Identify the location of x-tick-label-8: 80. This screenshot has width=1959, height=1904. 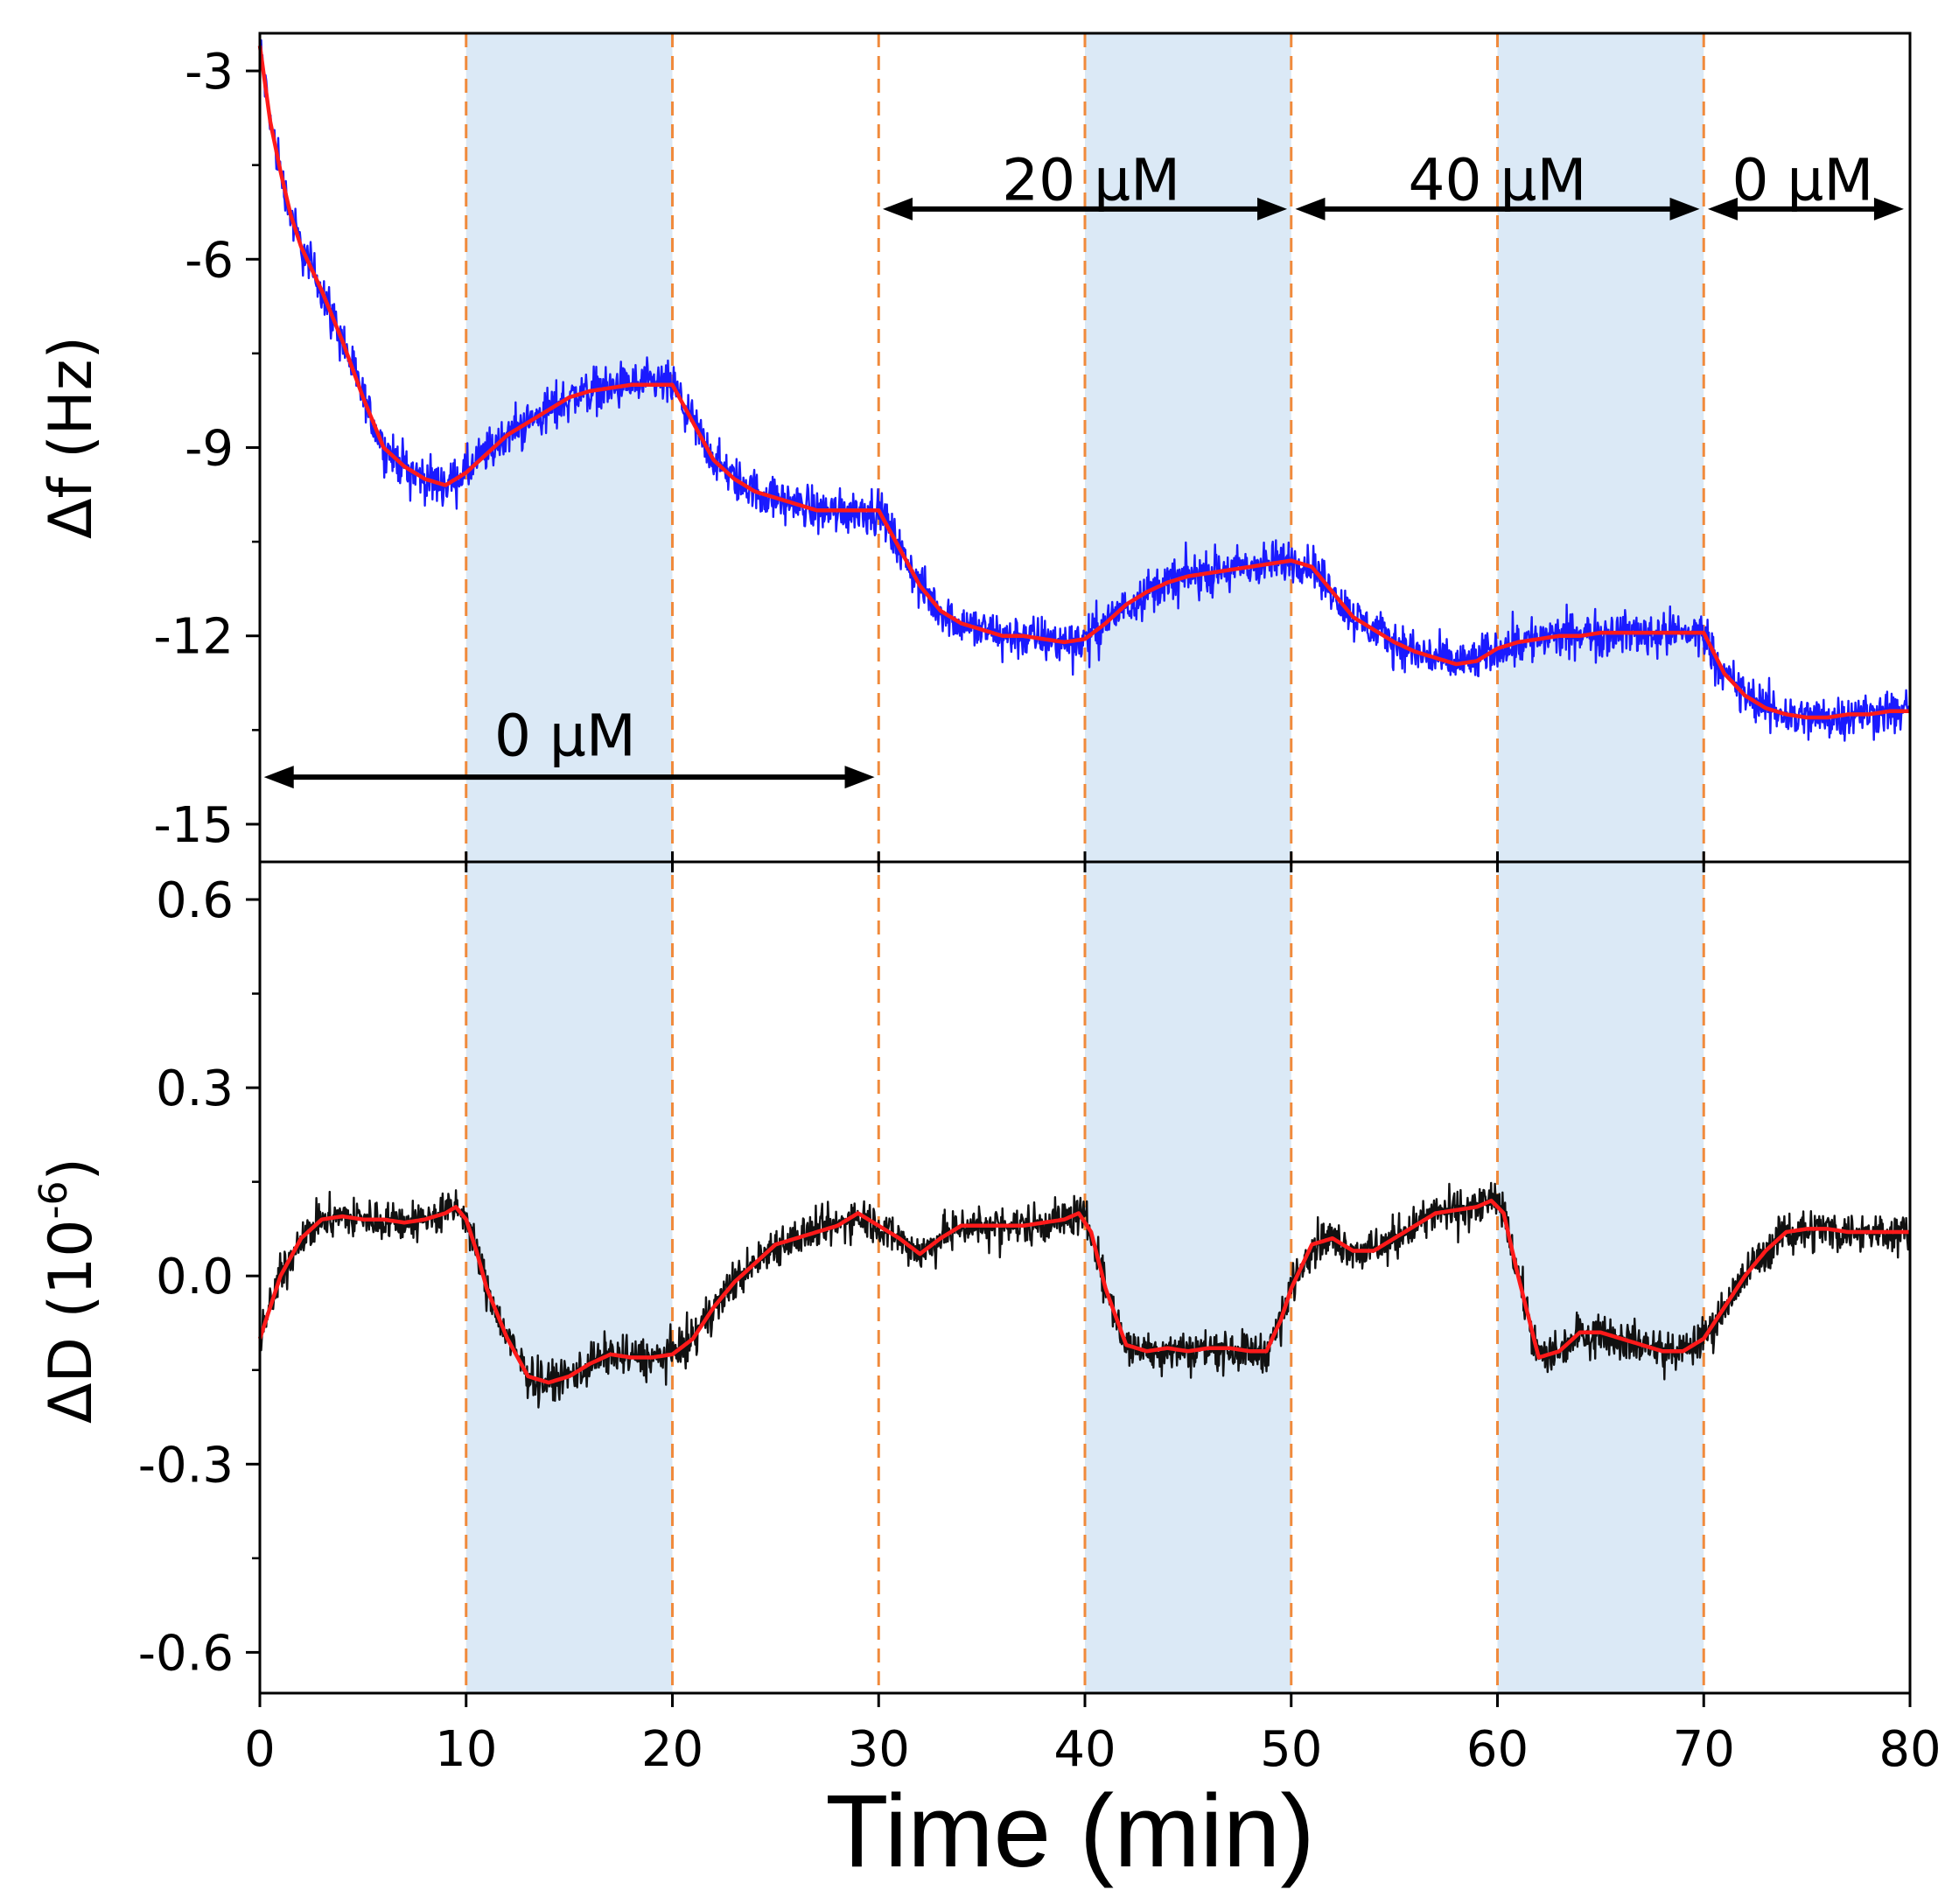
(1910, 1749).